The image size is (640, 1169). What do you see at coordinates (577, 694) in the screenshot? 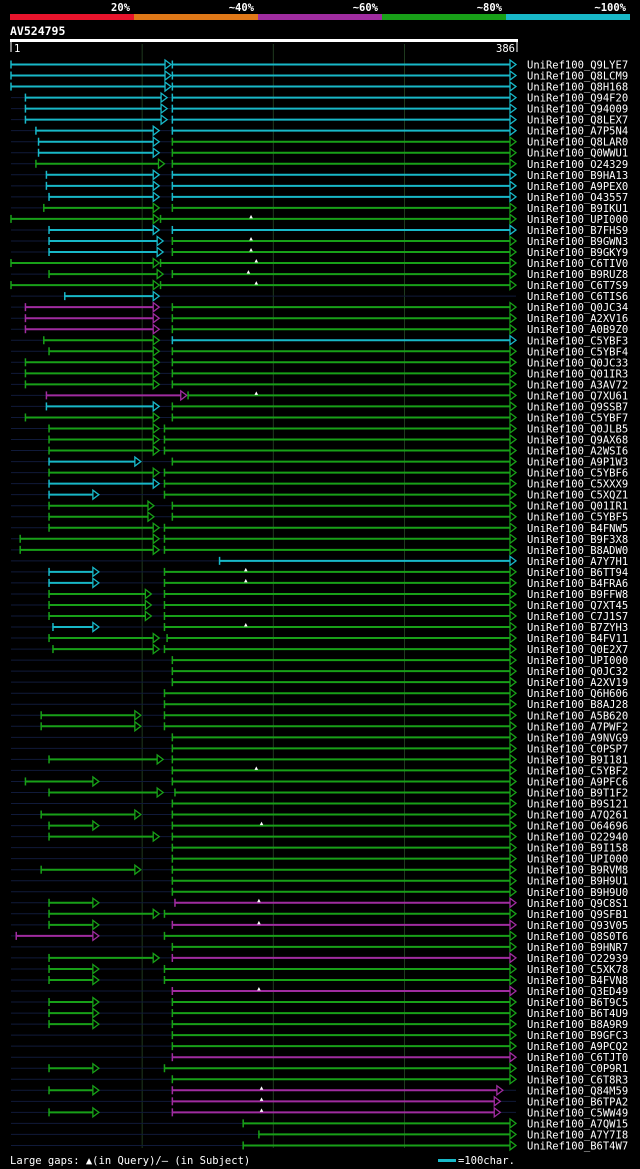
I see `hit-label: UniRef100_Q6H606` at bounding box center [577, 694].